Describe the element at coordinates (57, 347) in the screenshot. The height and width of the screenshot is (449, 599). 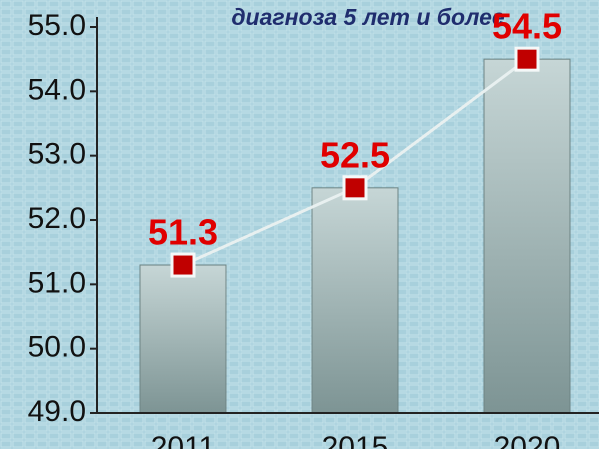
I see `y-tick-label: 50.0` at that location.